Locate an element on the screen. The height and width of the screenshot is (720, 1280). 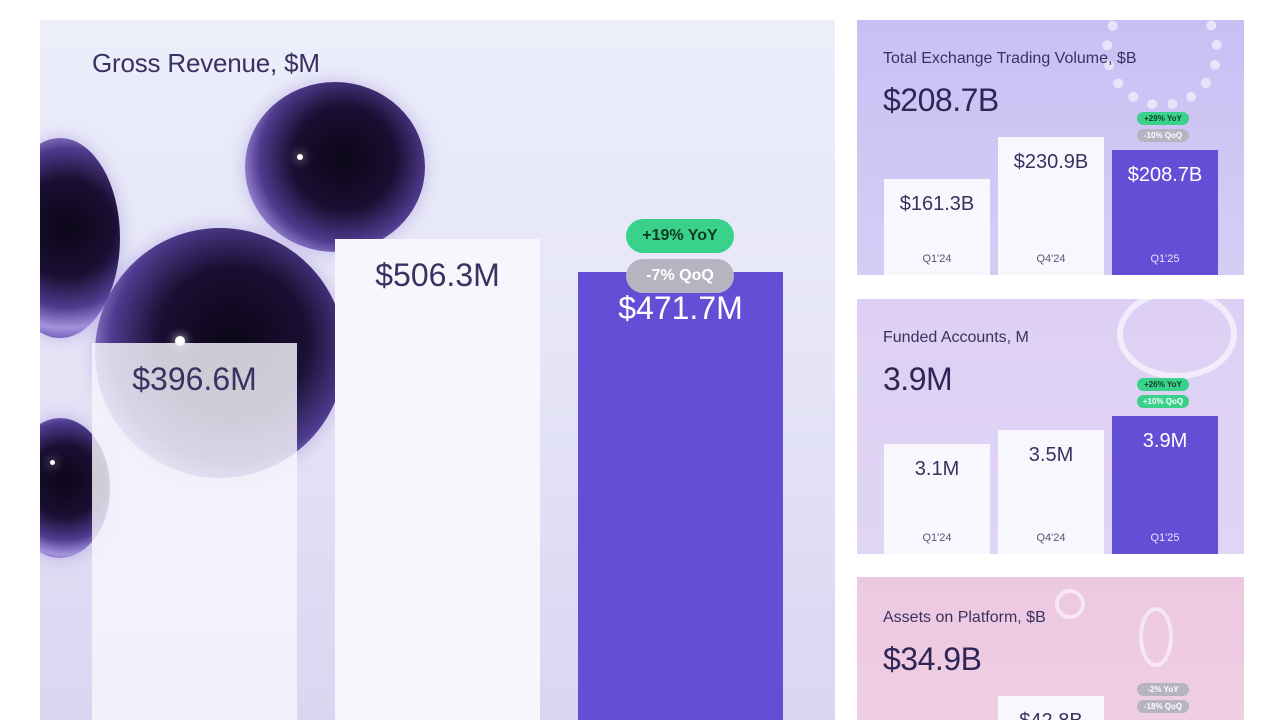
purple-blob-graphic is located at coordinates (335, 167).